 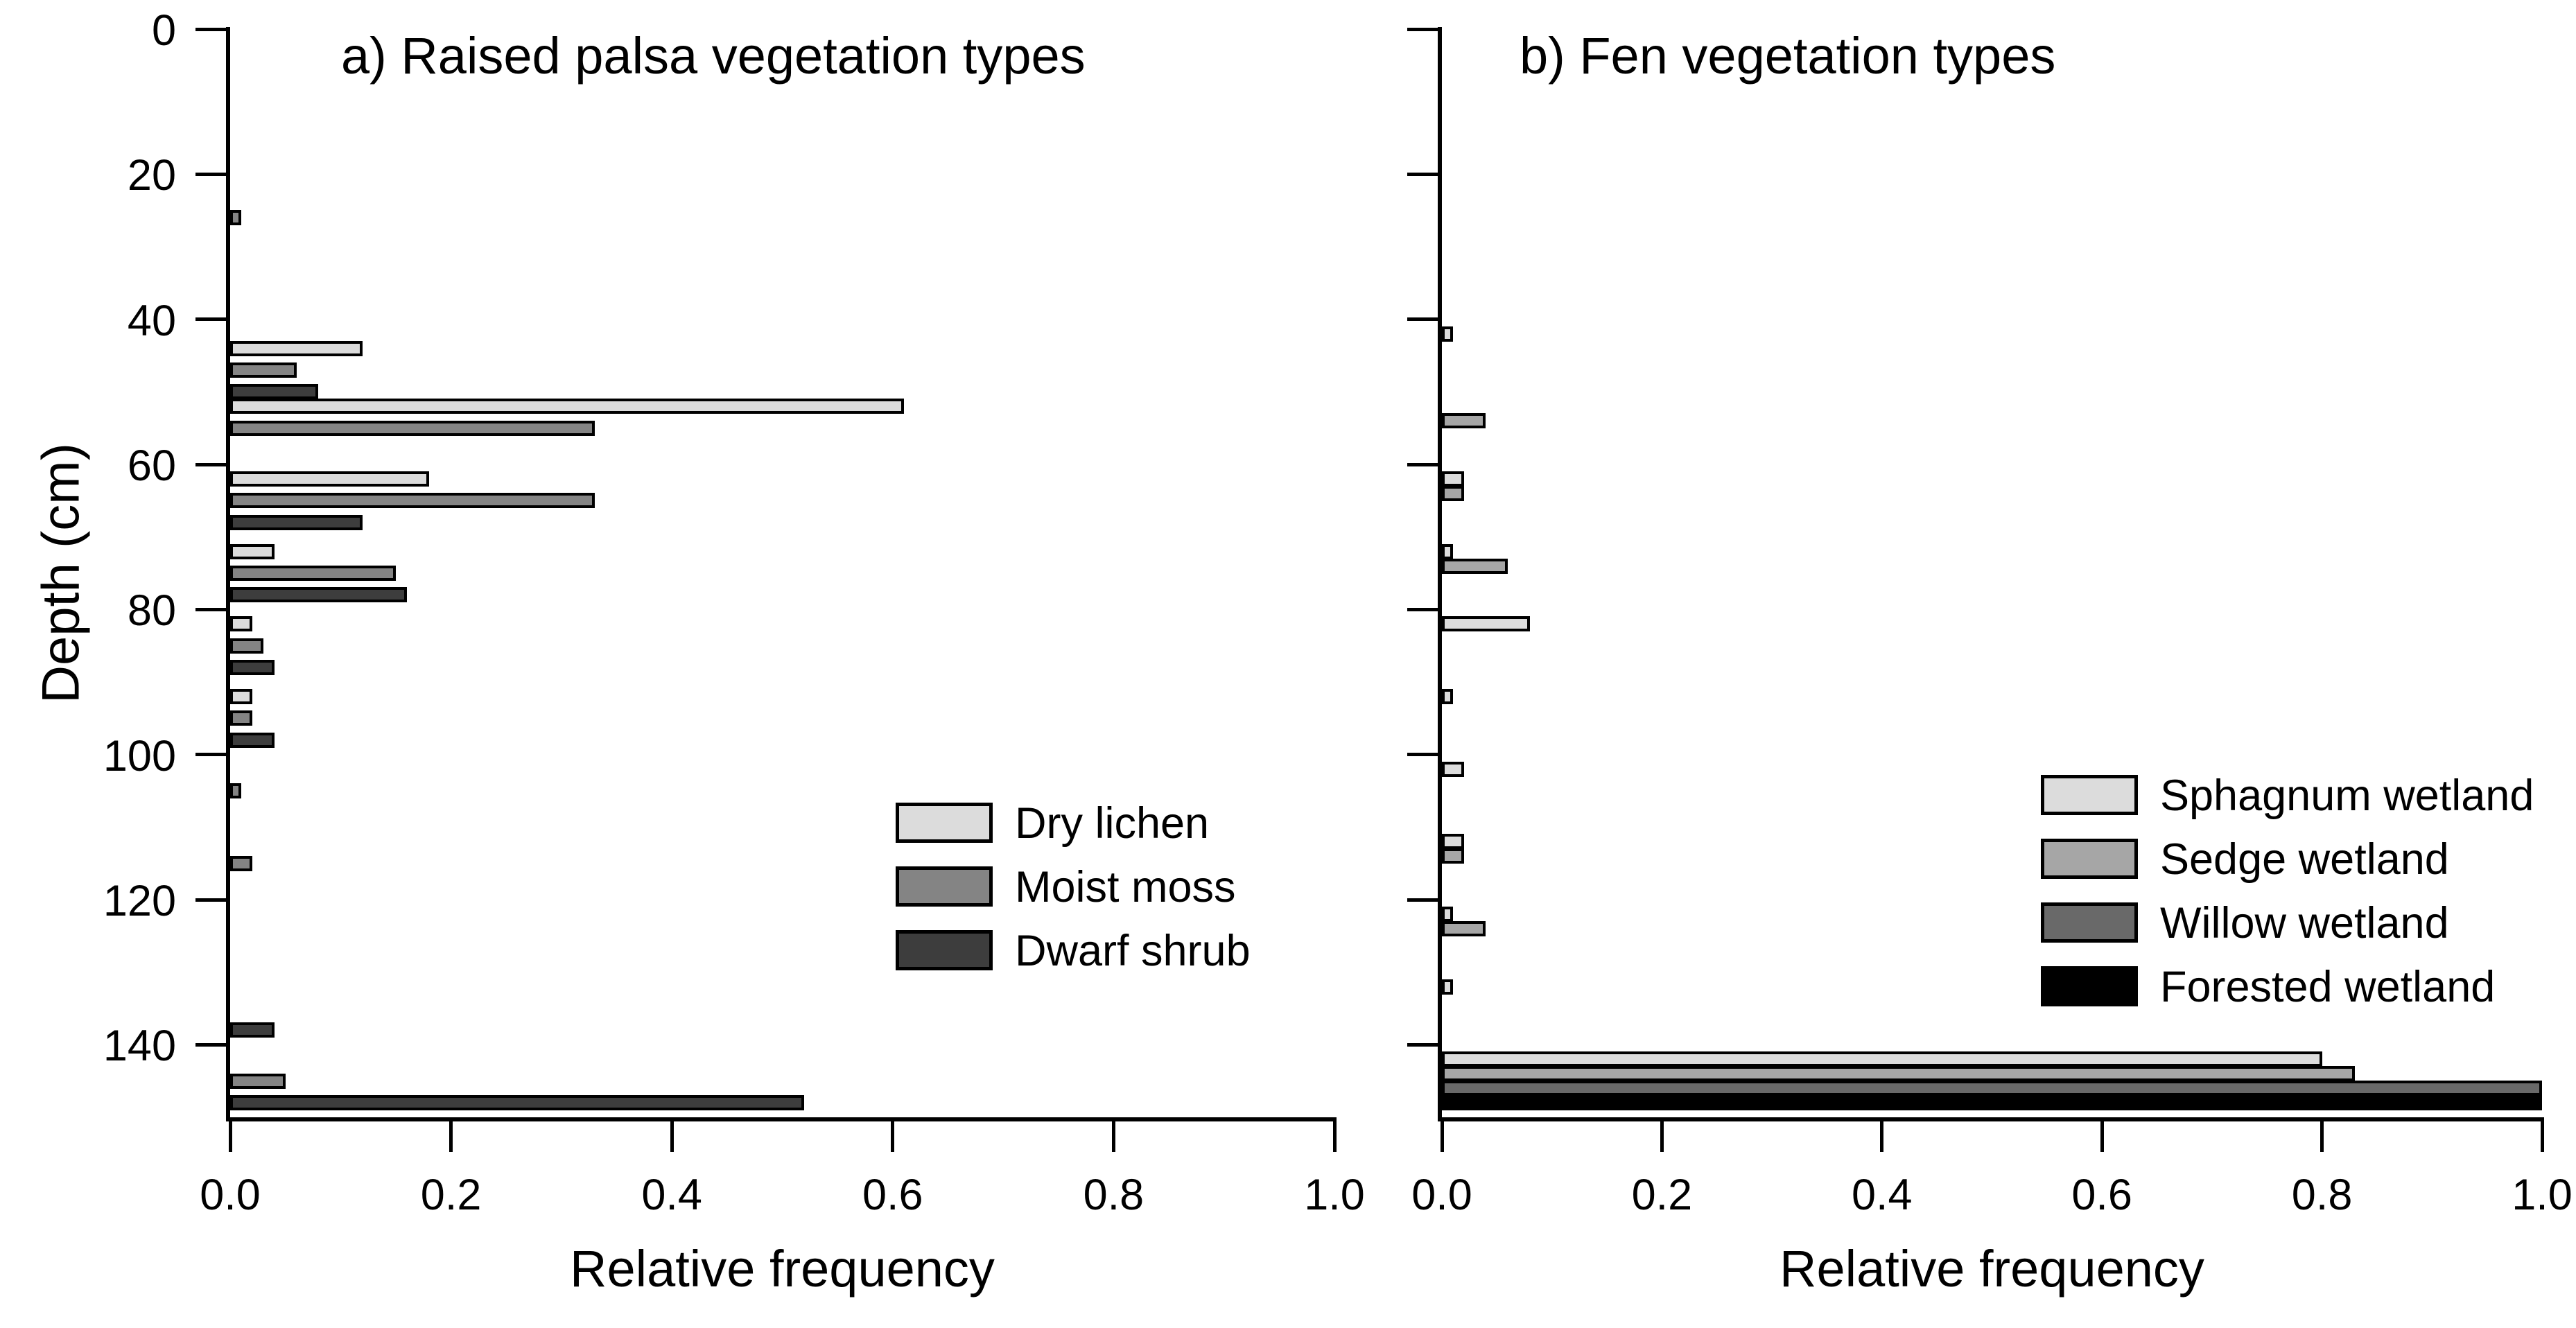 I want to click on legend-label: Dry lichen, so click(x=1112, y=823).